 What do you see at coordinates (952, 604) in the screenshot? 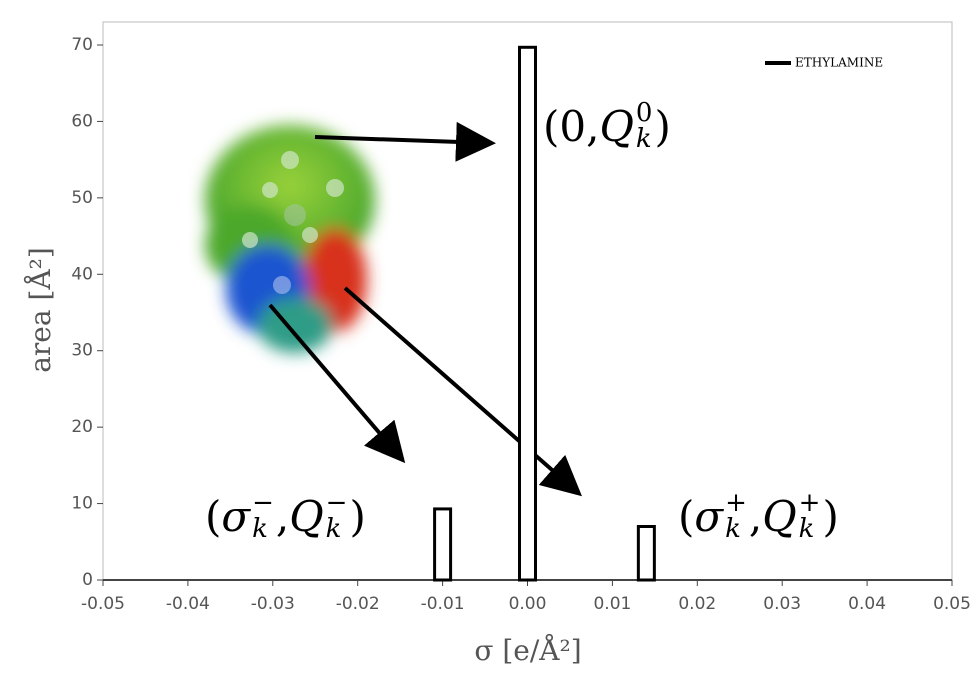
I see `x-tick-label: 0.05` at bounding box center [952, 604].